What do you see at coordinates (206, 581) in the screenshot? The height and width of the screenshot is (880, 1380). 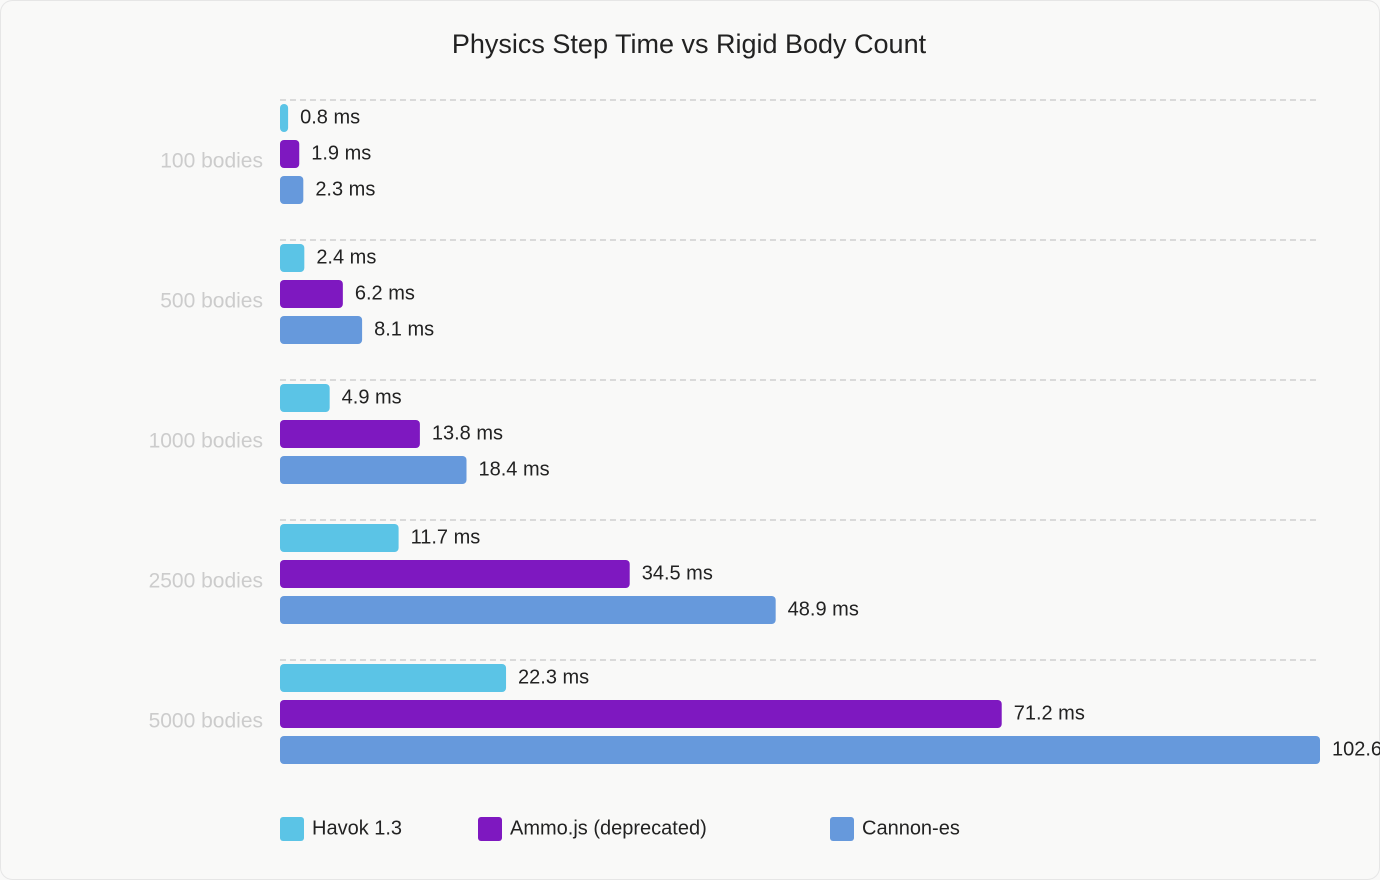 I see `category-label: 2500 bodies` at bounding box center [206, 581].